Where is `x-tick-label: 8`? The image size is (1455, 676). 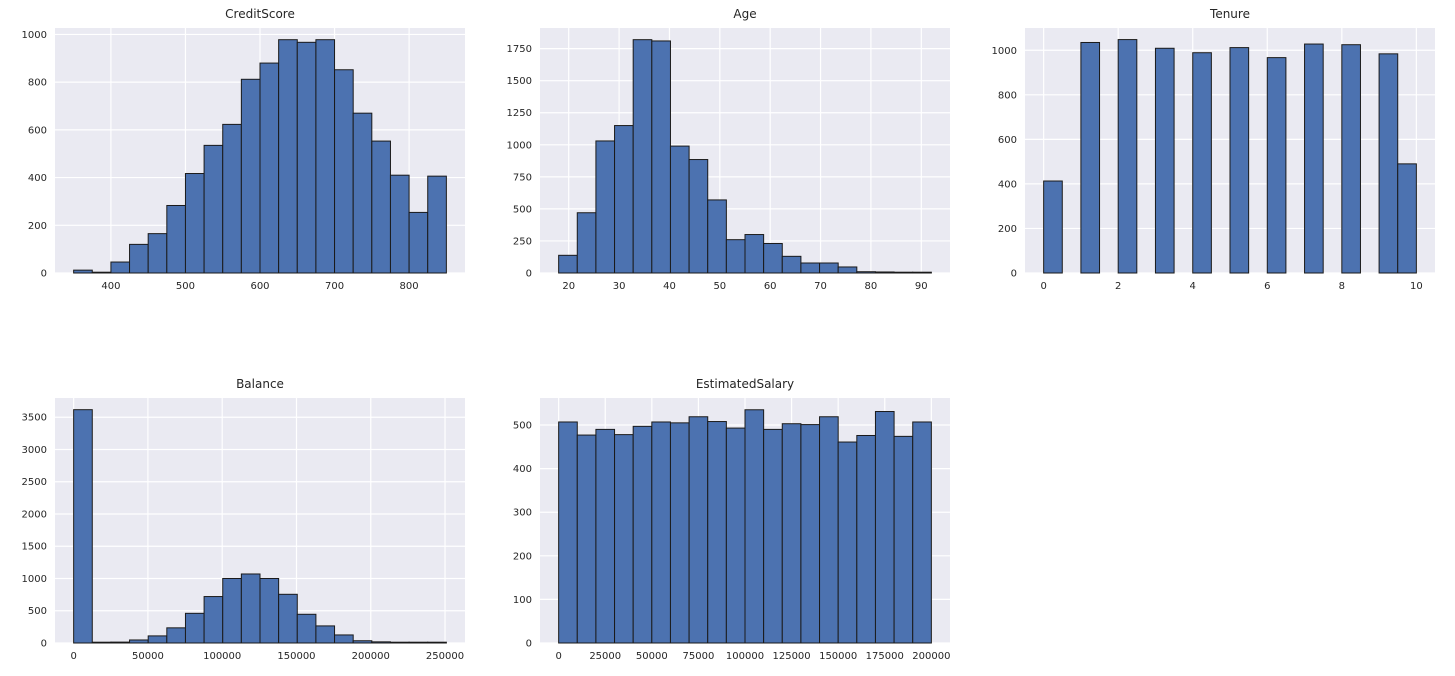
x-tick-label: 8 is located at coordinates (1342, 286).